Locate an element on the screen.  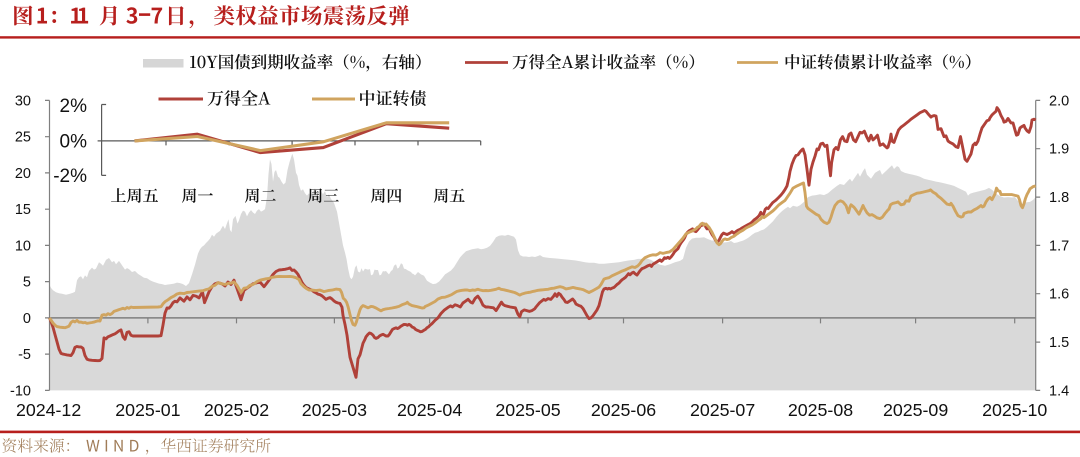
svg-text: 1.7 is located at coordinates (1059, 246).